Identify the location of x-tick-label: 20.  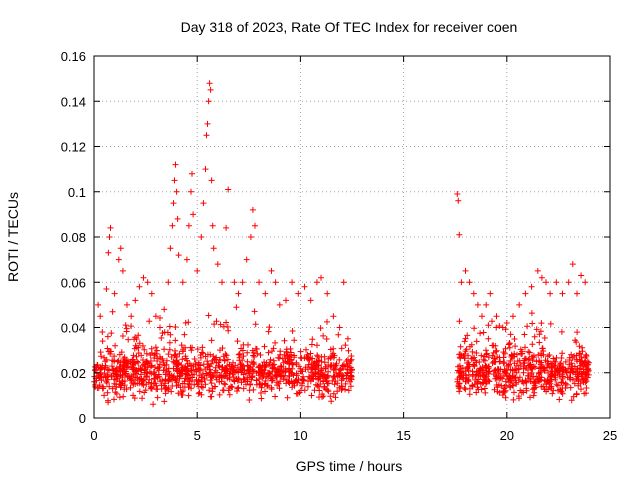
(507, 435).